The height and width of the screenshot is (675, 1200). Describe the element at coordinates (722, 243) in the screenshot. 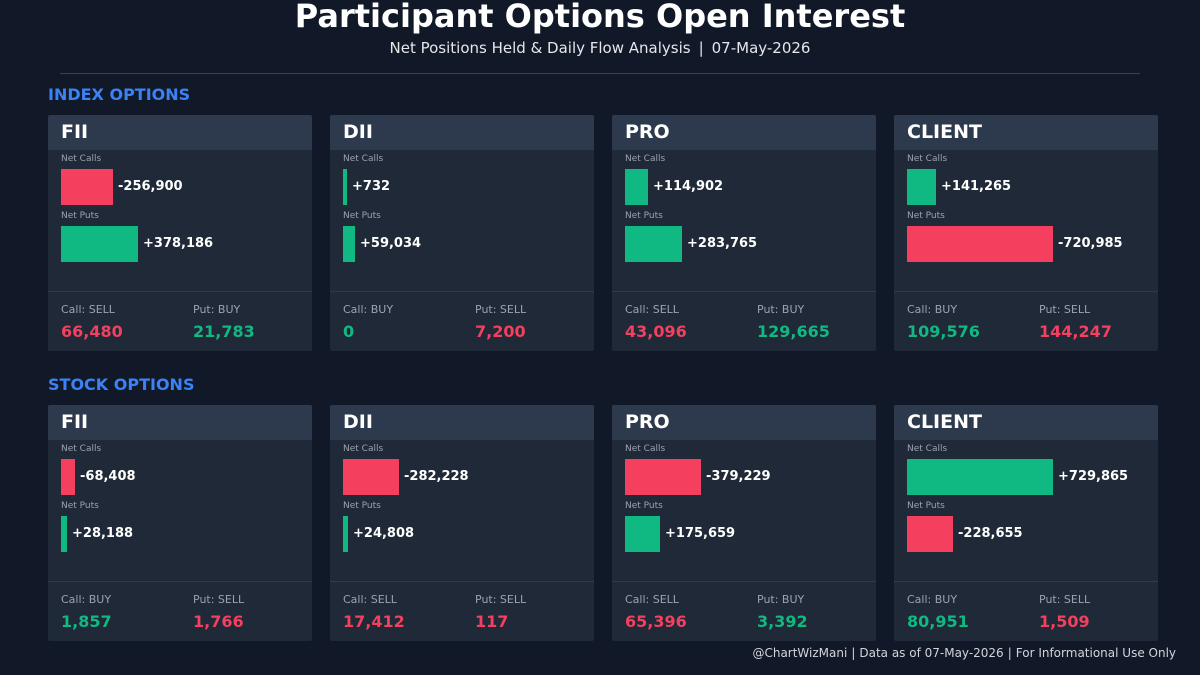

I see `net-puts-value: +283,765` at that location.